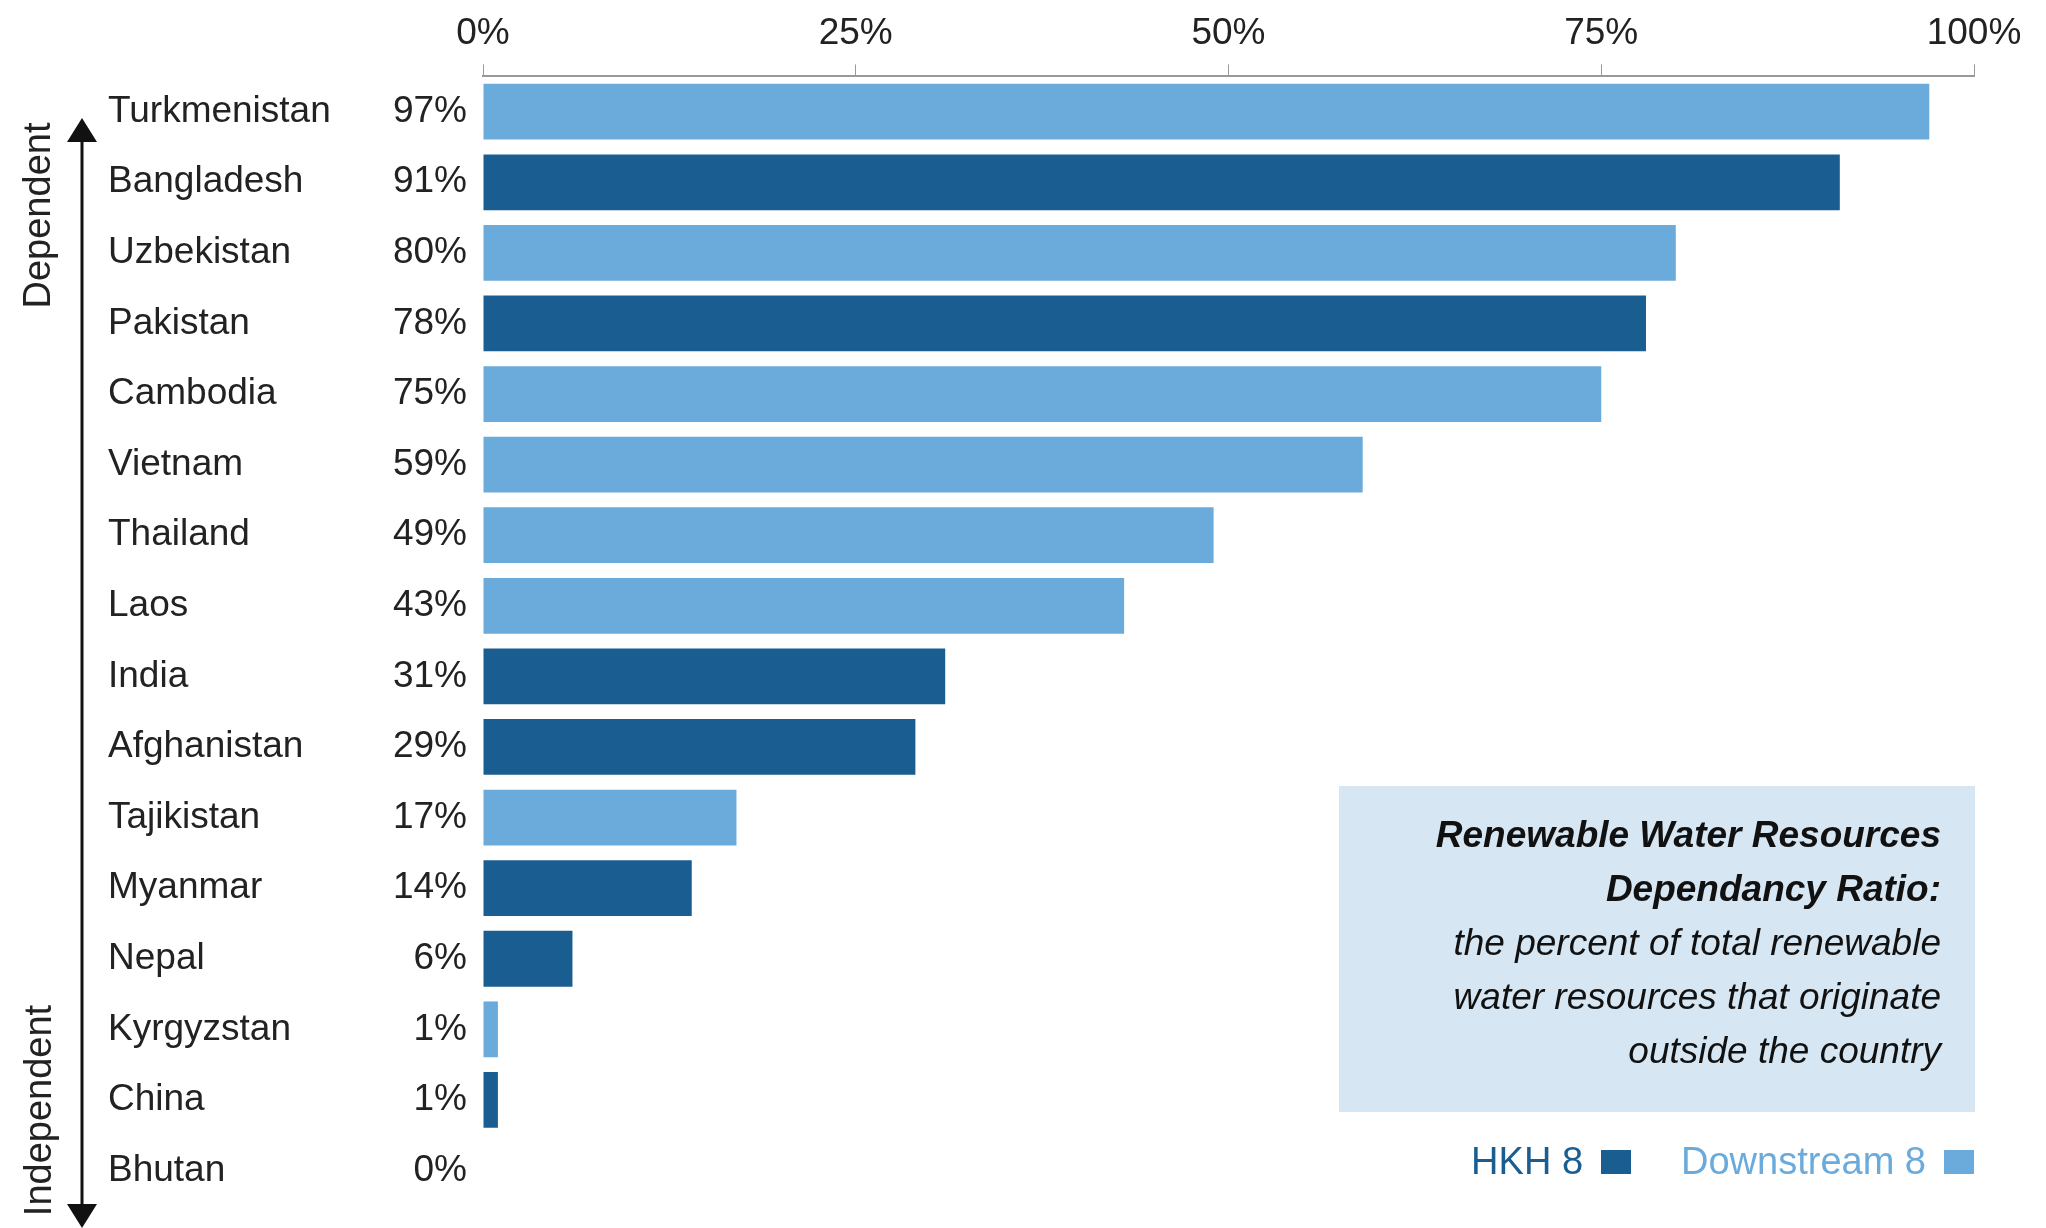  What do you see at coordinates (200, 1027) in the screenshot?
I see `y-tick-label: Kyrgyzstan` at bounding box center [200, 1027].